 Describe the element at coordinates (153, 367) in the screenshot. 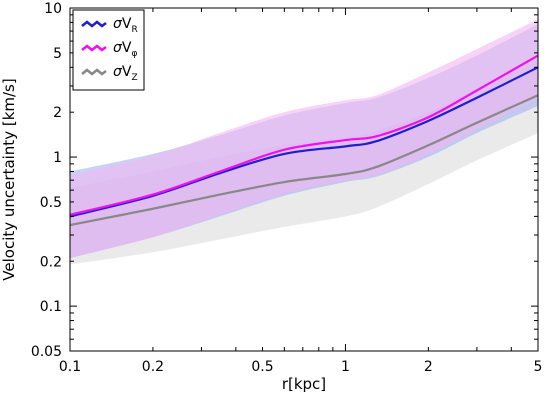

I see `x-tick-label: 0.2` at that location.